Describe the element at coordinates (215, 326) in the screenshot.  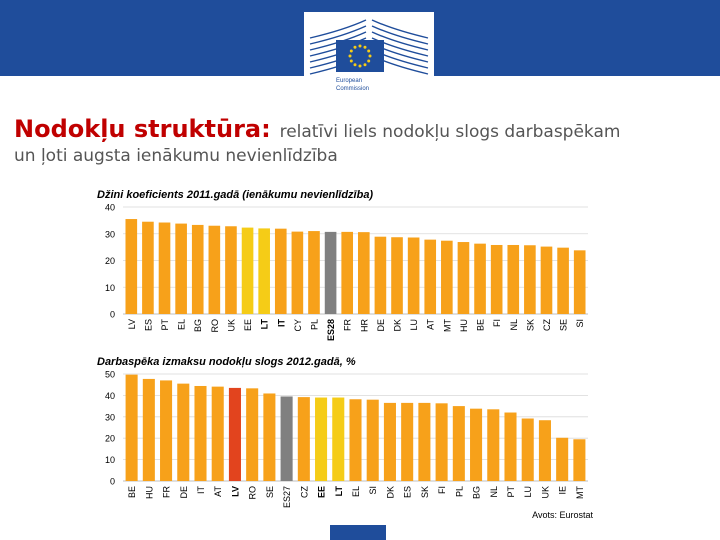
I see `x-tick-label-ro: RO` at that location.